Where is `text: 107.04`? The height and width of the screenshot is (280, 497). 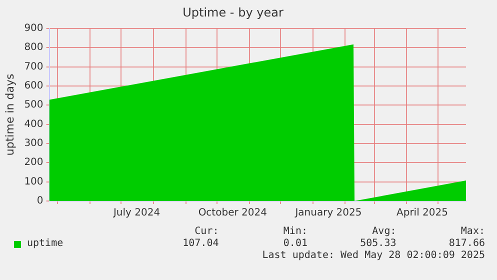 text: 107.04 is located at coordinates (200, 244).